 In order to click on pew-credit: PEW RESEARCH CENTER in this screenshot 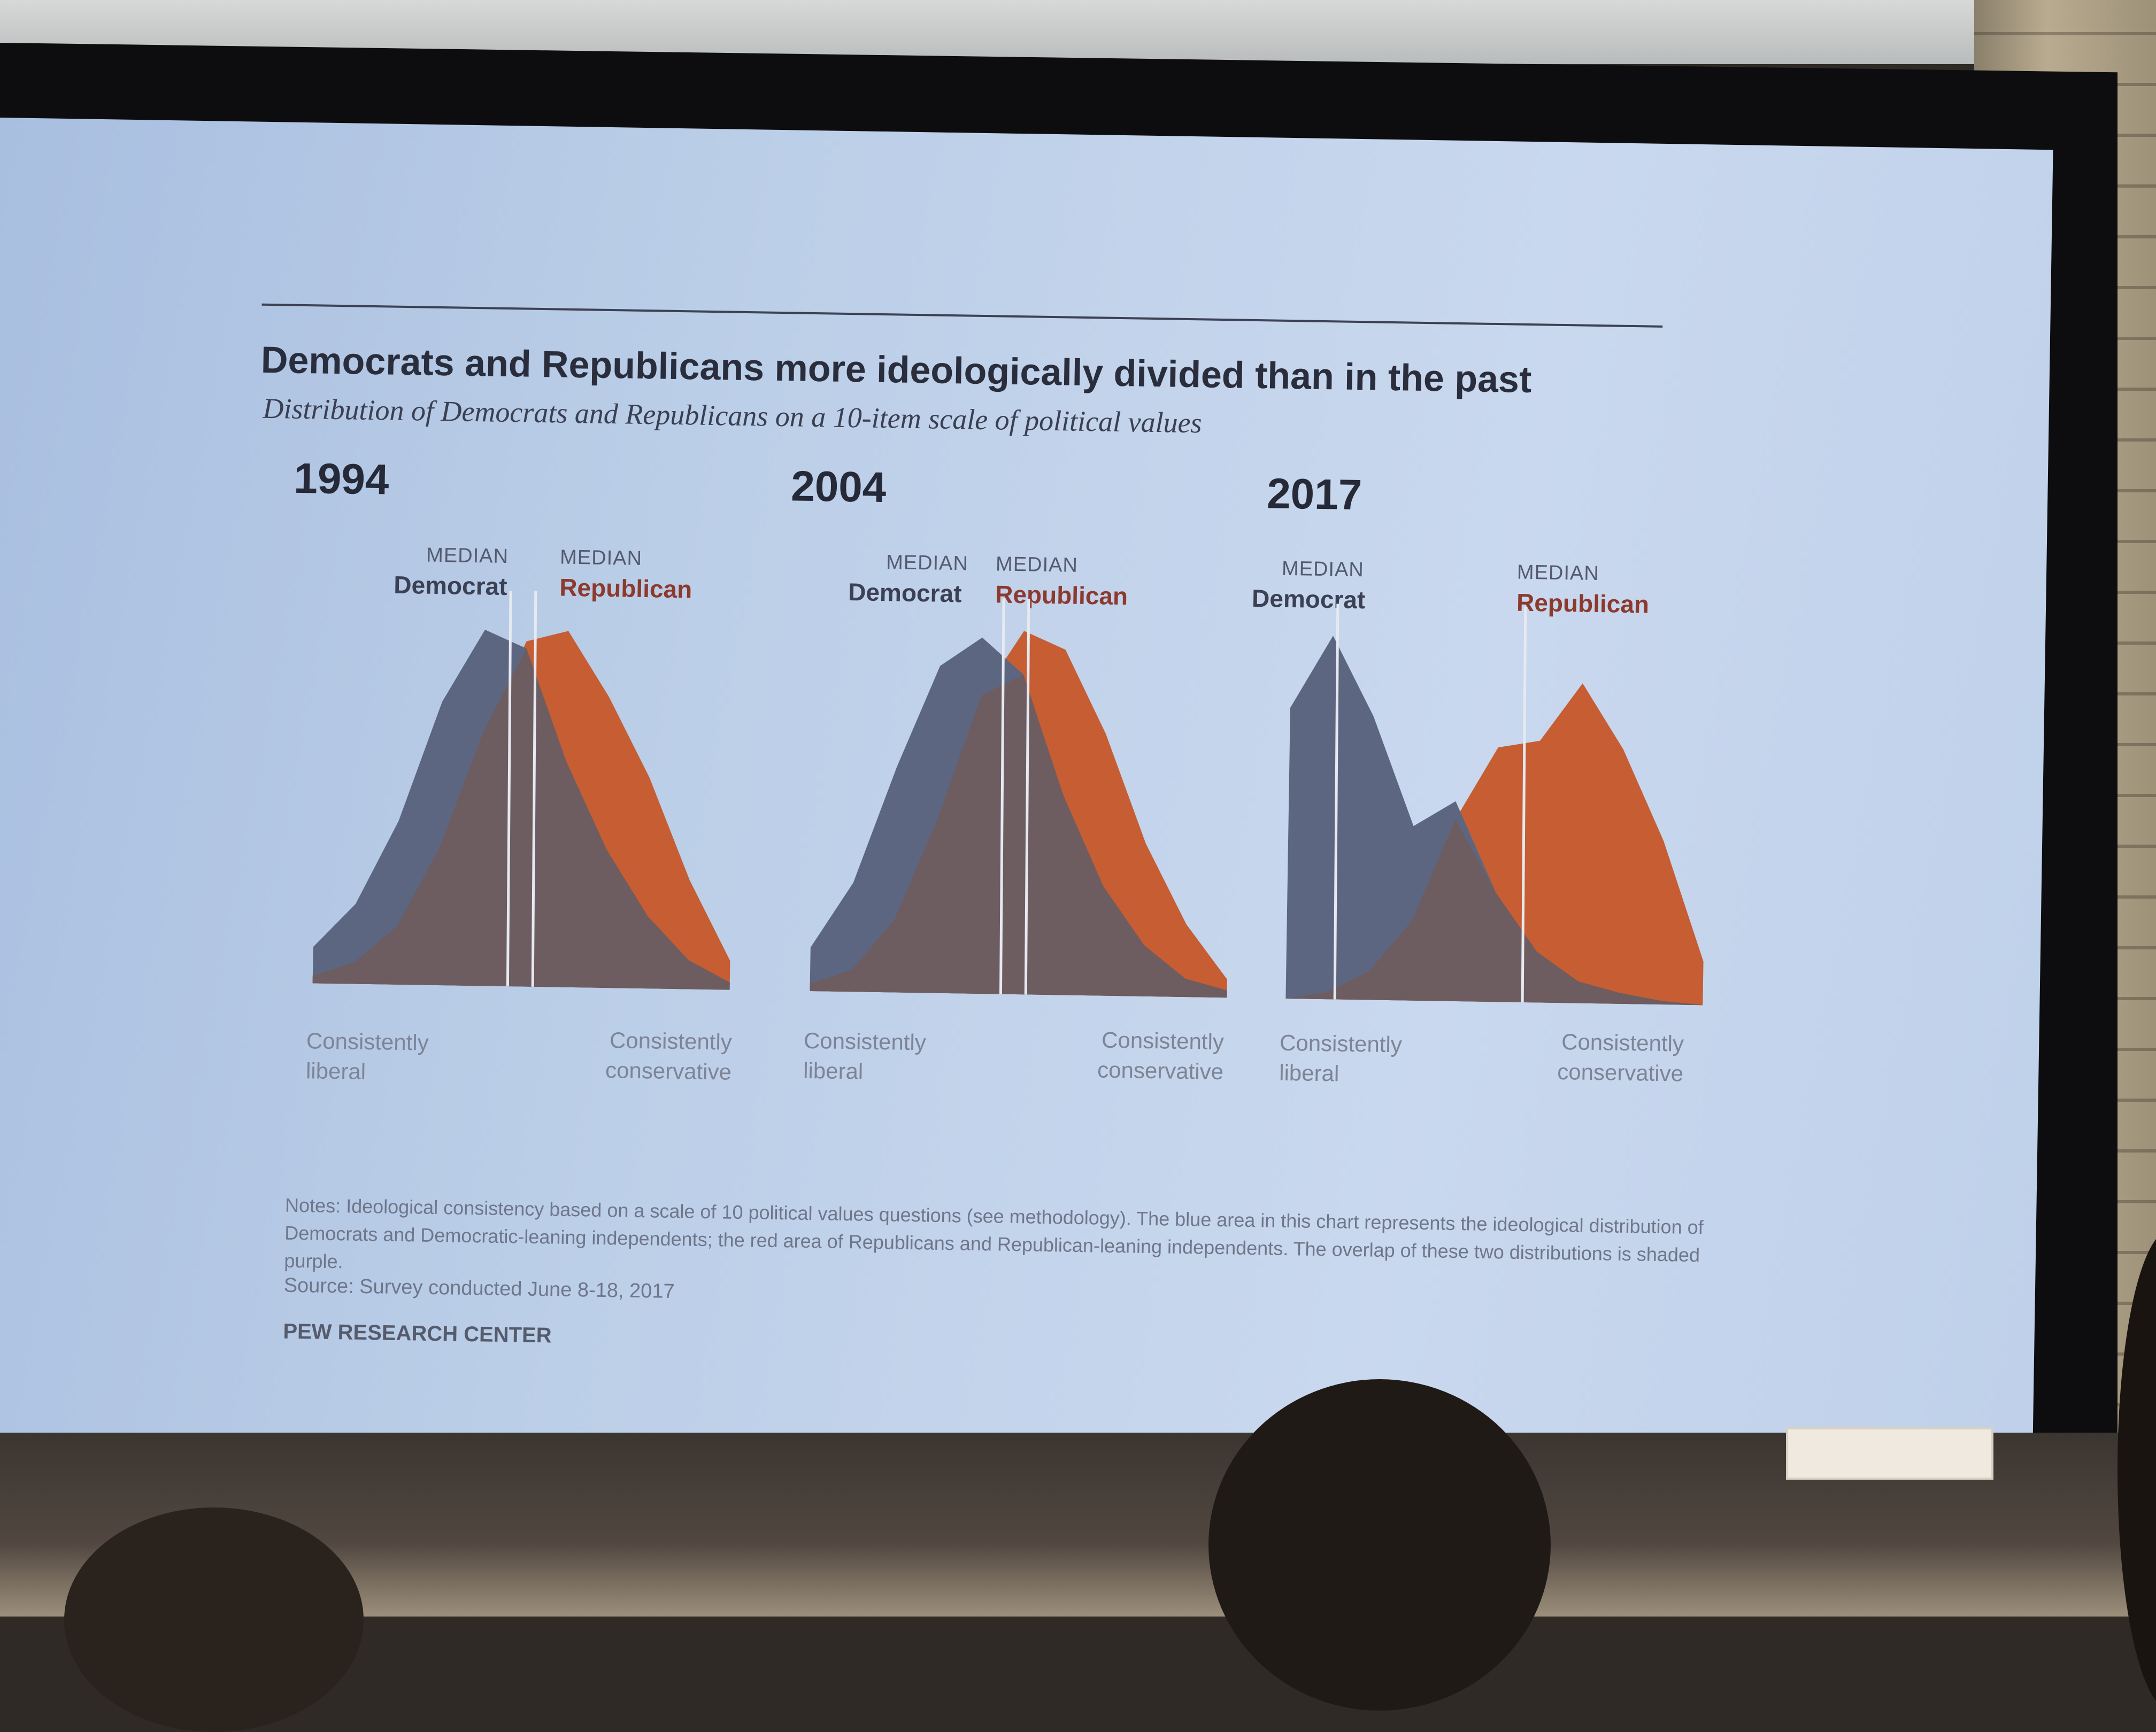, I will do `click(417, 1333)`.